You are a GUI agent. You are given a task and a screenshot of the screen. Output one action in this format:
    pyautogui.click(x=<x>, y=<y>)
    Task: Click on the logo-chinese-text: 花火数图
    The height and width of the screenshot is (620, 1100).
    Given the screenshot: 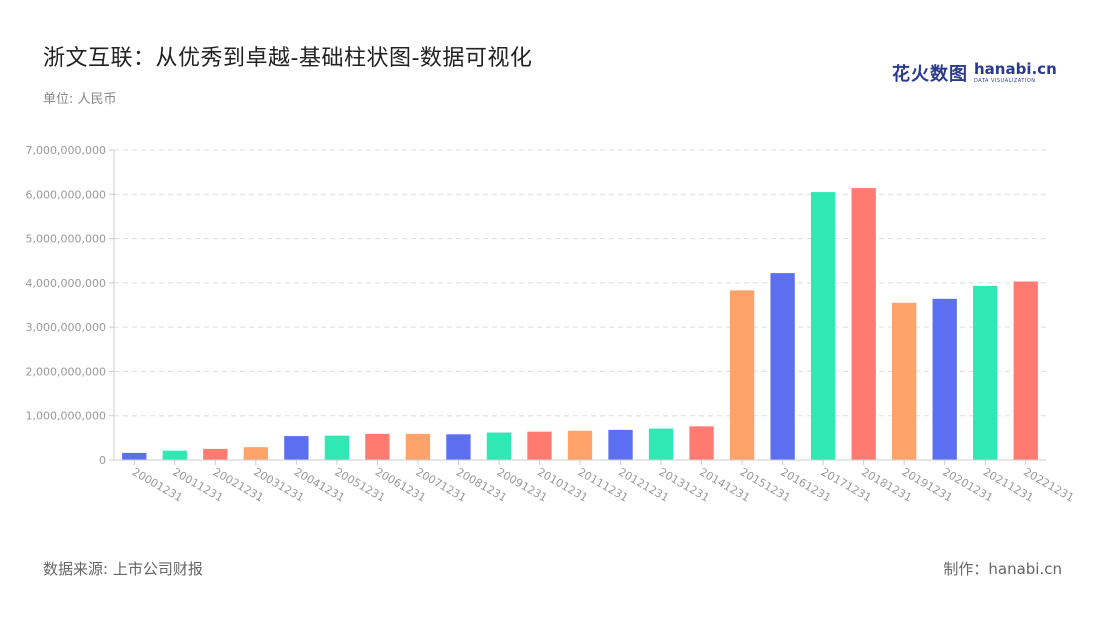 What is the action you would take?
    pyautogui.click(x=930, y=74)
    